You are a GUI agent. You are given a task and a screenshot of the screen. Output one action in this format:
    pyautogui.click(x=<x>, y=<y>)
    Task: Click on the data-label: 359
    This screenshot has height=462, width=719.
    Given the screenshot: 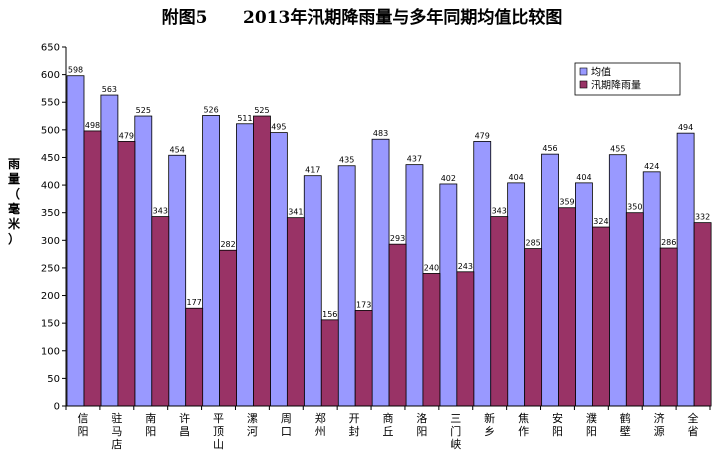 What is the action you would take?
    pyautogui.click(x=566, y=202)
    